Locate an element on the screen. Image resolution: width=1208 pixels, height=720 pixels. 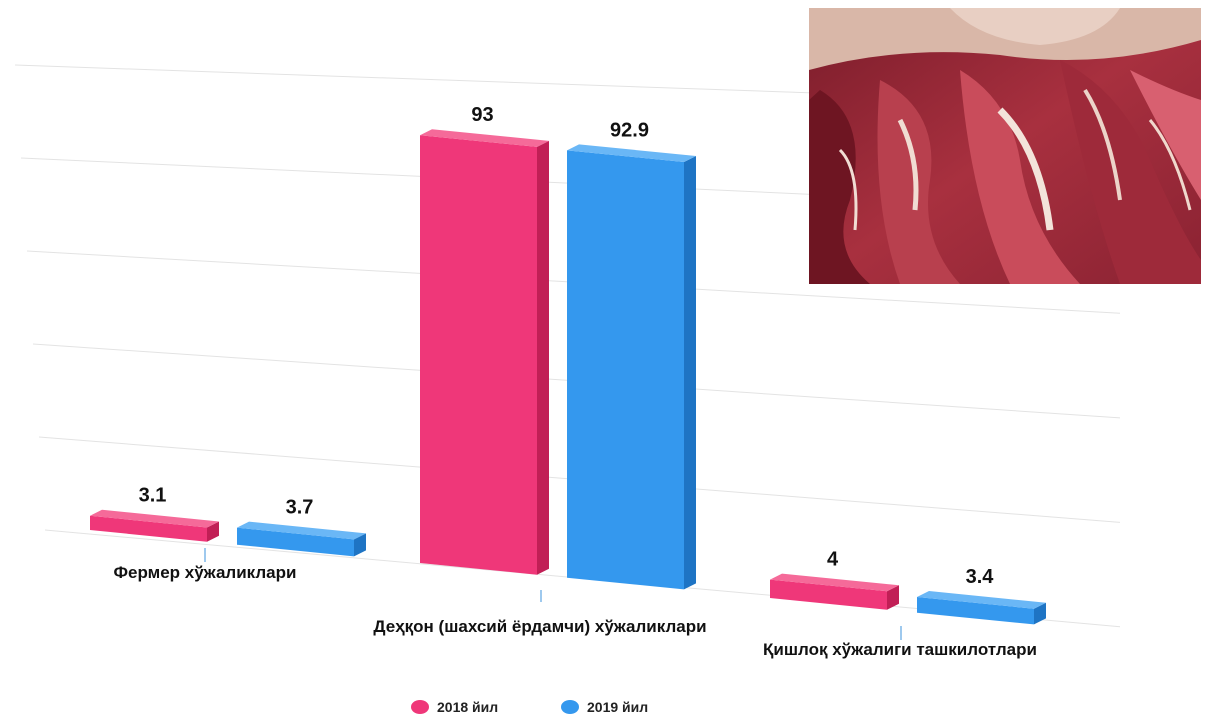
category-label: Қишлоқ хўжалиги ташкилотлари is located at coordinates (900, 649).